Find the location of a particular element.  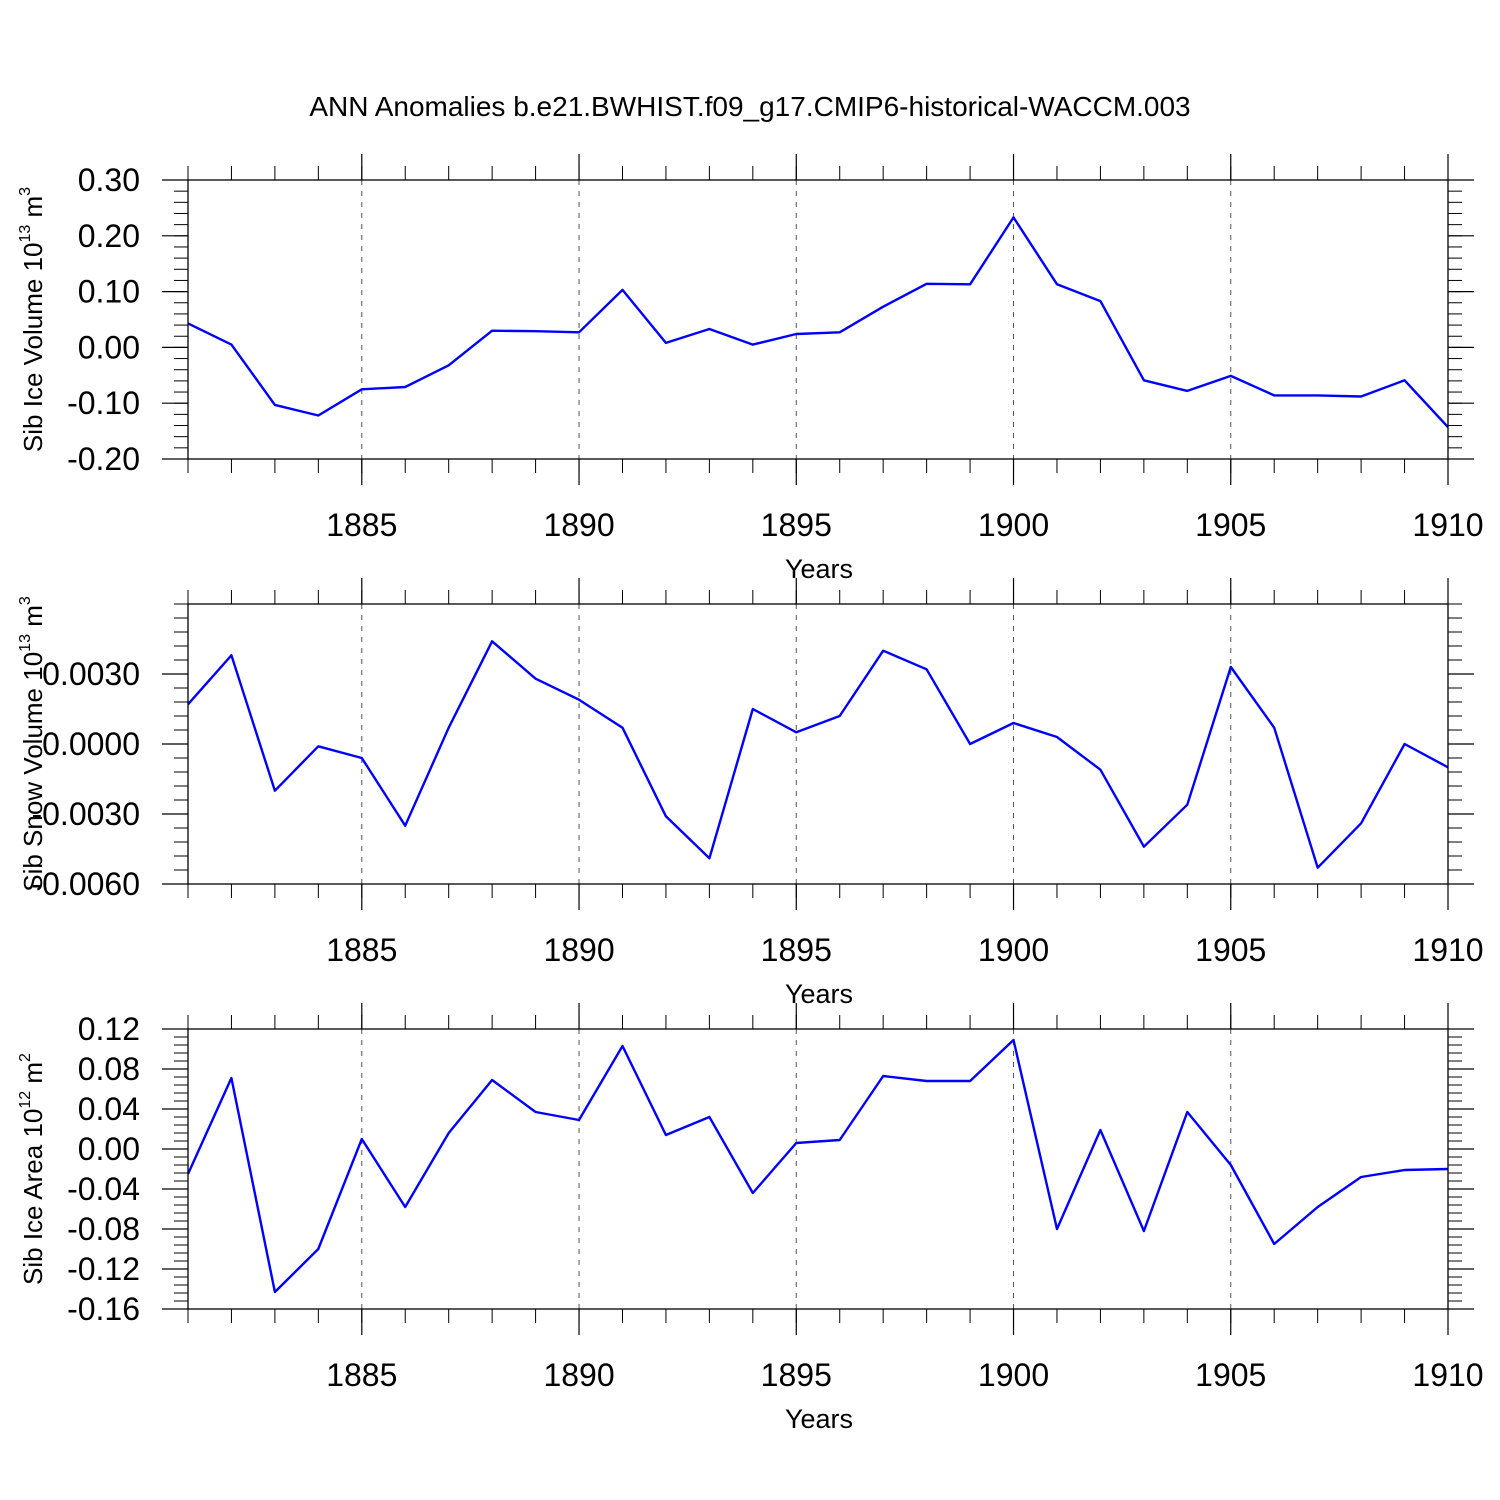

y-tick-label: 0.12 is located at coordinates (109, 1029).